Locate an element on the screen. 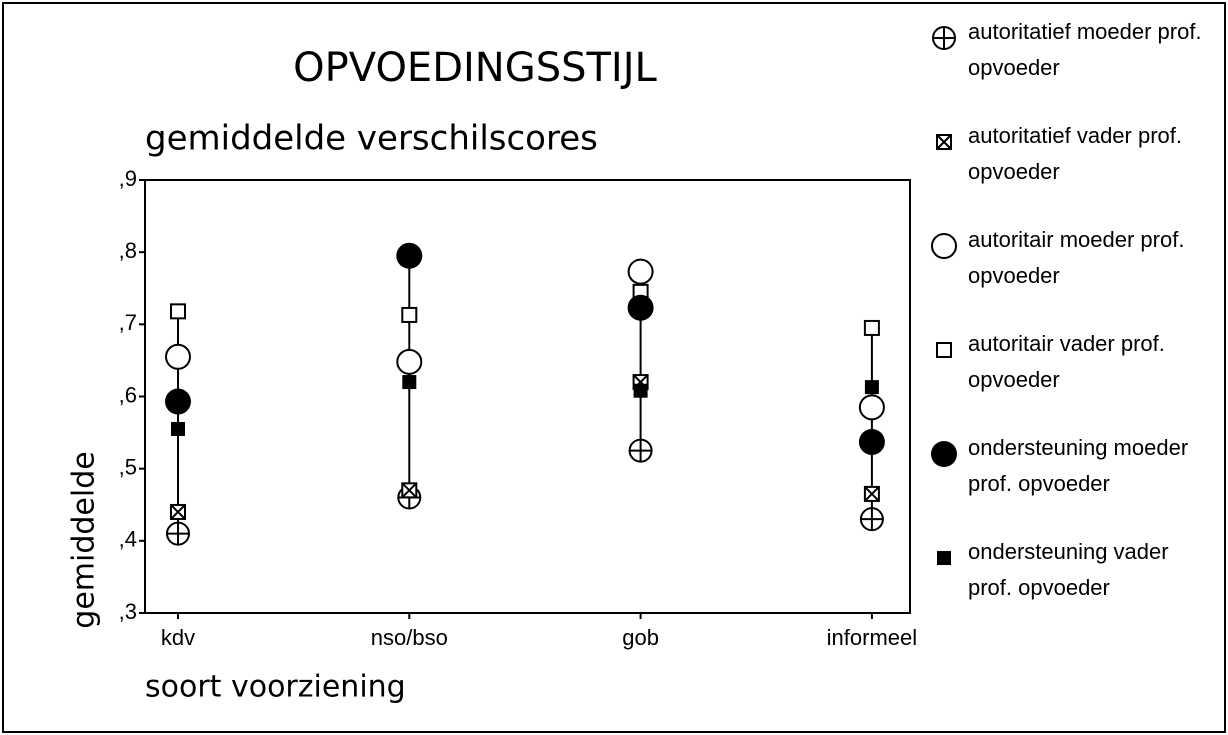 This screenshot has height=735, width=1228. legend-item: autoritair moeder prof. opvoeder is located at coordinates (1076, 274).